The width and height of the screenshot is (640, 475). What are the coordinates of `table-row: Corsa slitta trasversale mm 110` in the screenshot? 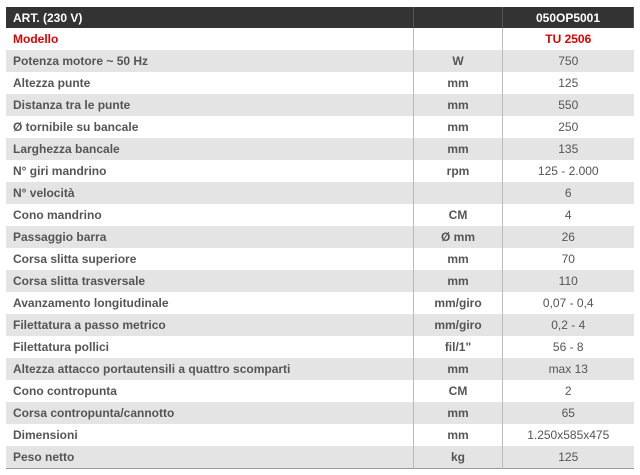 It's located at (320, 281).